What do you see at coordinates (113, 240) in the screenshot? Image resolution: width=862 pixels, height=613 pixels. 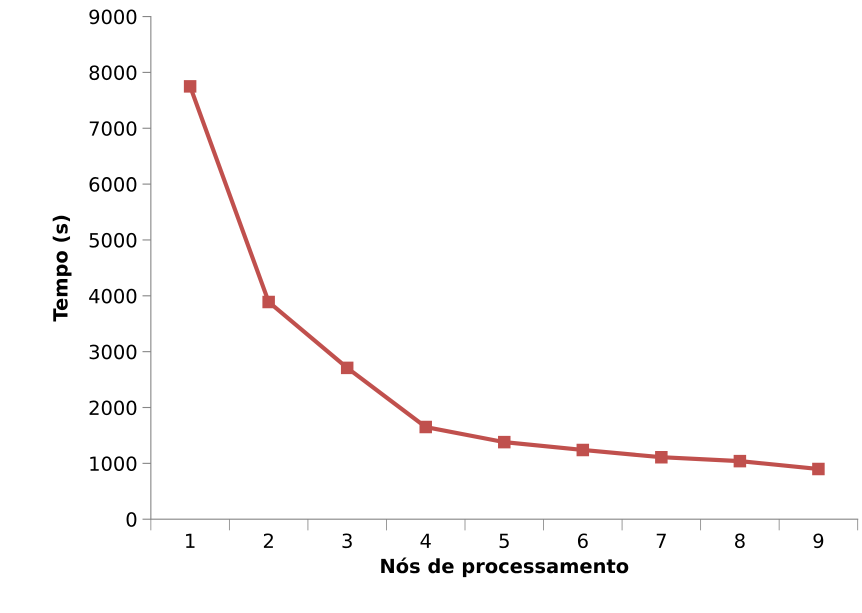 I see `y-tick-label: 5000` at bounding box center [113, 240].